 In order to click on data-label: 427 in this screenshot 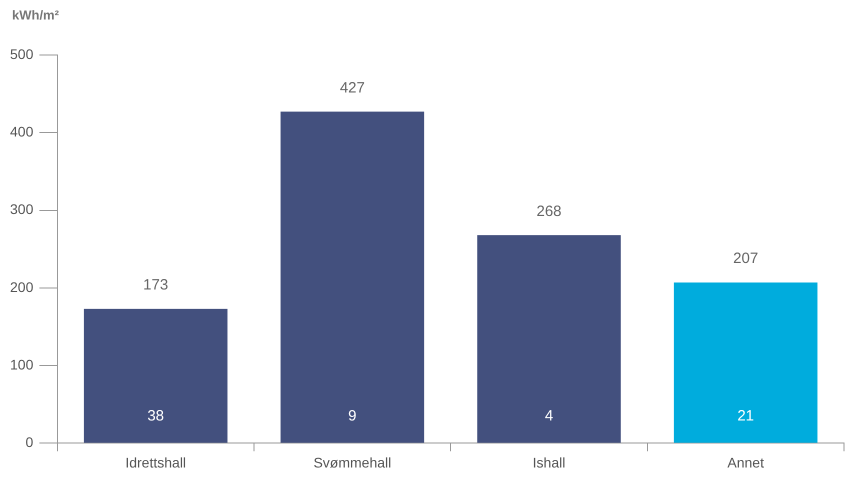, I will do `click(352, 87)`.